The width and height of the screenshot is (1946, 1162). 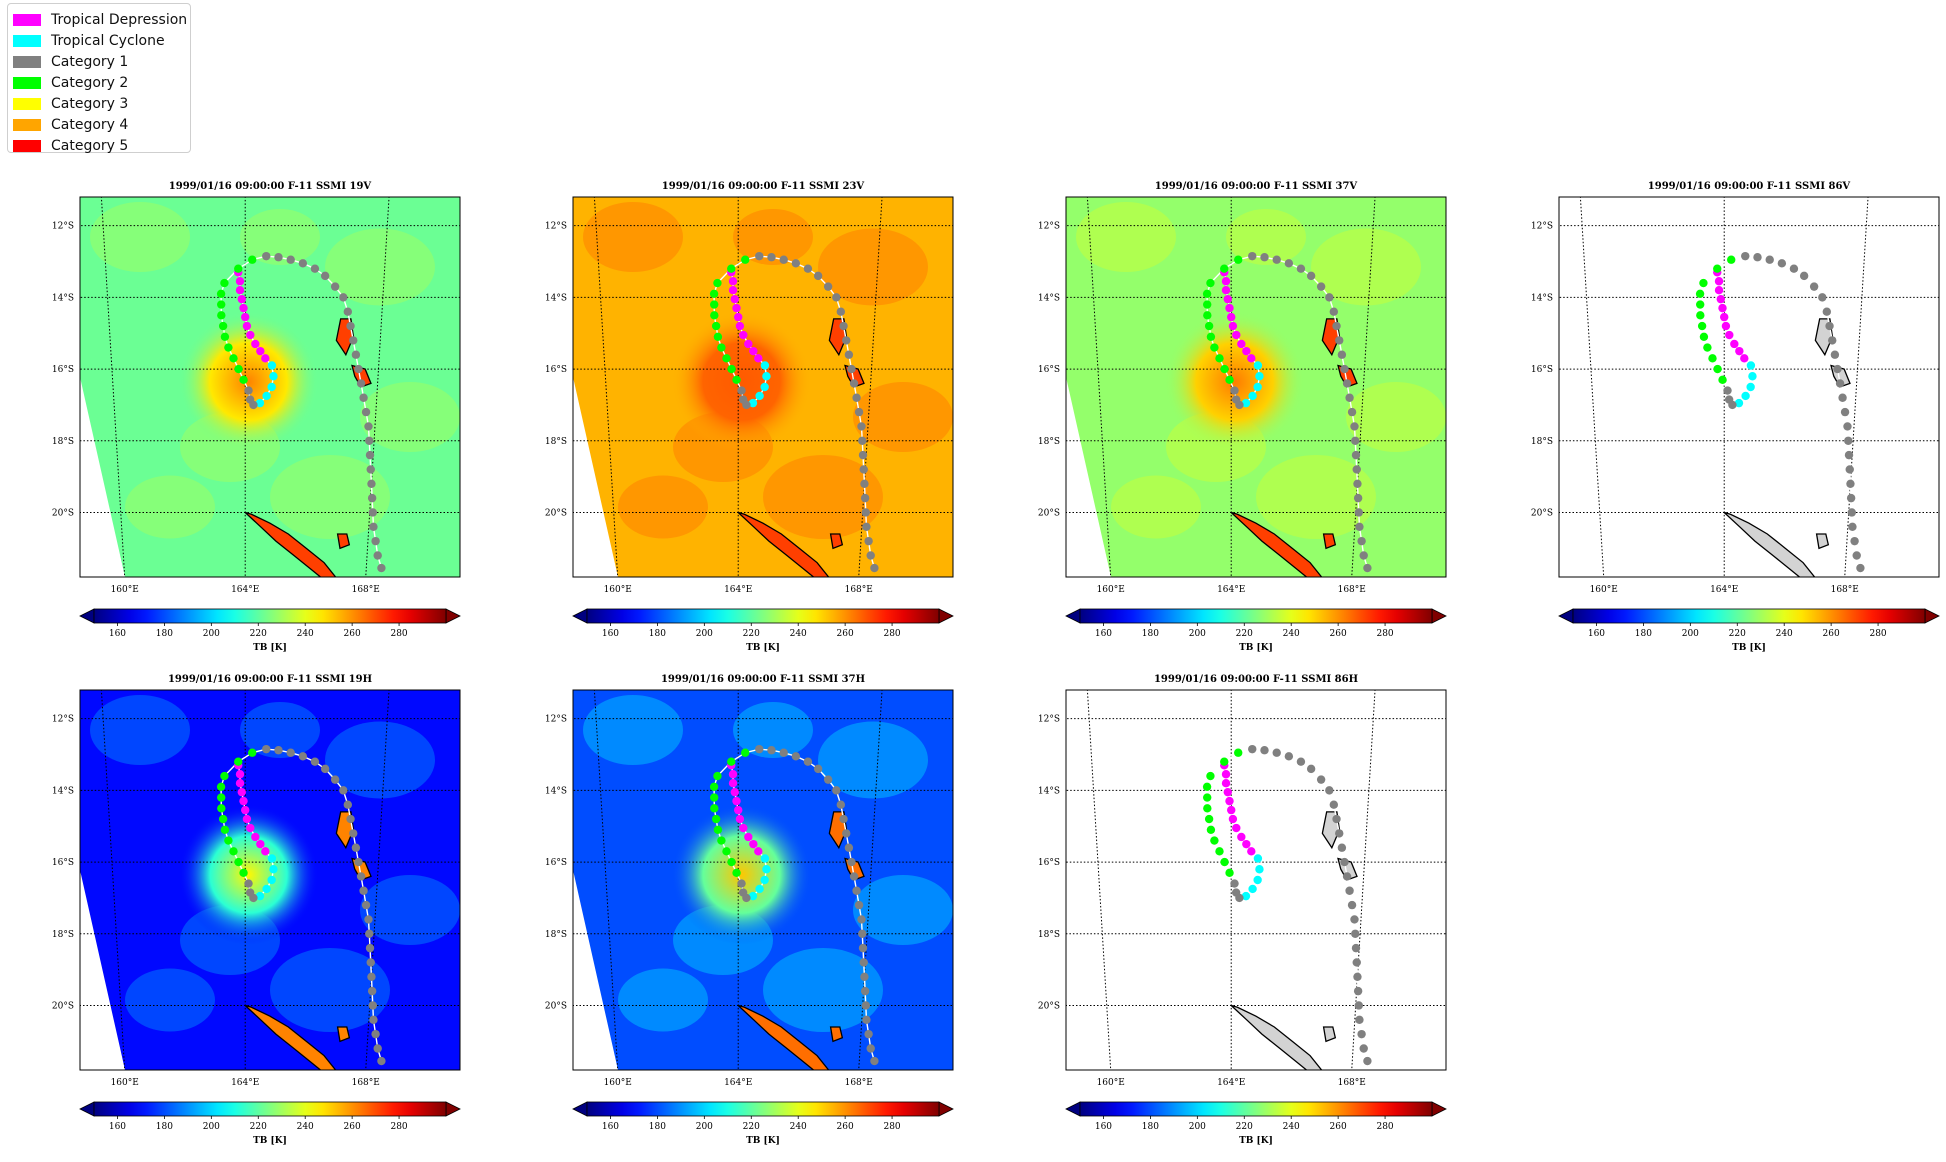 What do you see at coordinates (366, 1083) in the screenshot?
I see `lon-tick-label: 168°E` at bounding box center [366, 1083].